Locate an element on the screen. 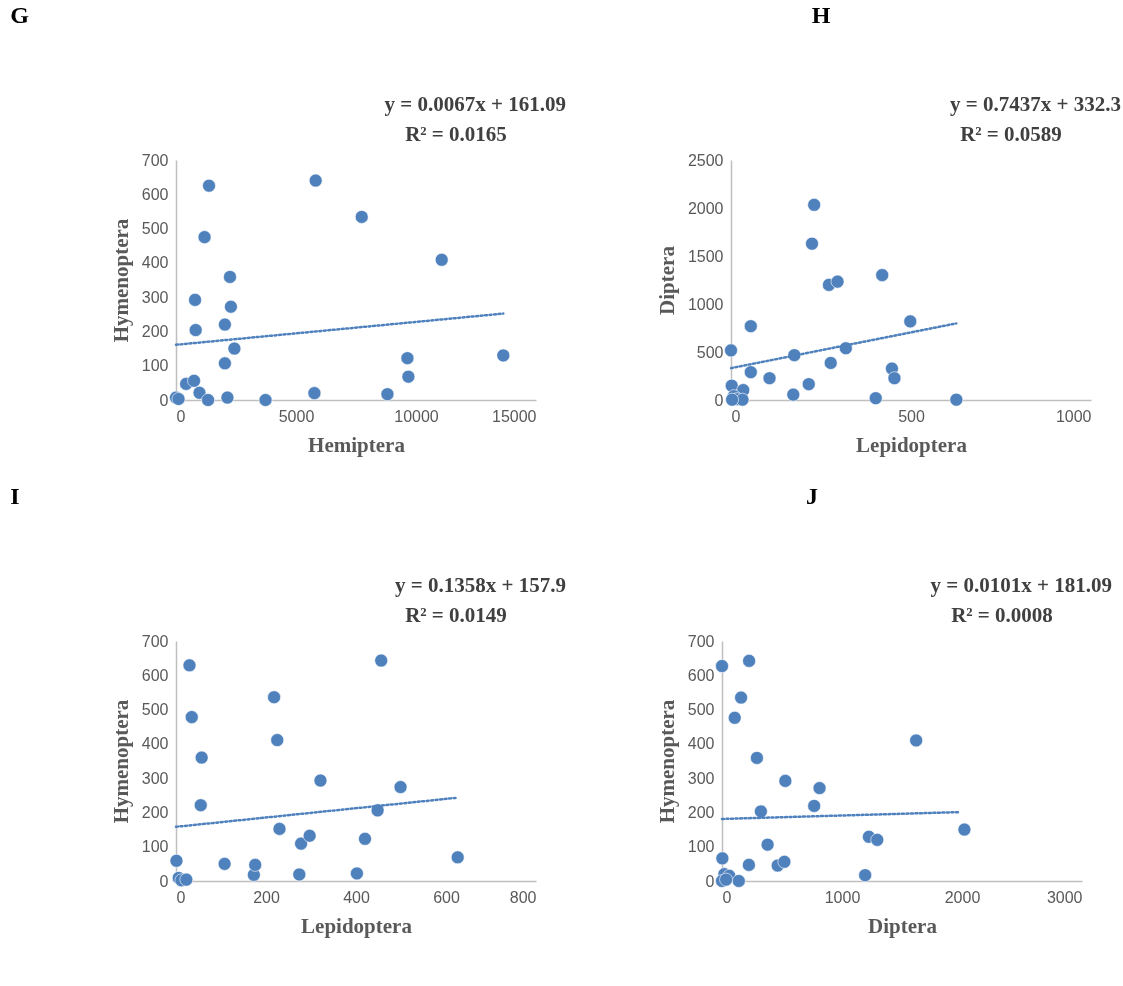 This screenshot has height=986, width=1123. text: R² = 0.0589 is located at coordinates (1011, 134).